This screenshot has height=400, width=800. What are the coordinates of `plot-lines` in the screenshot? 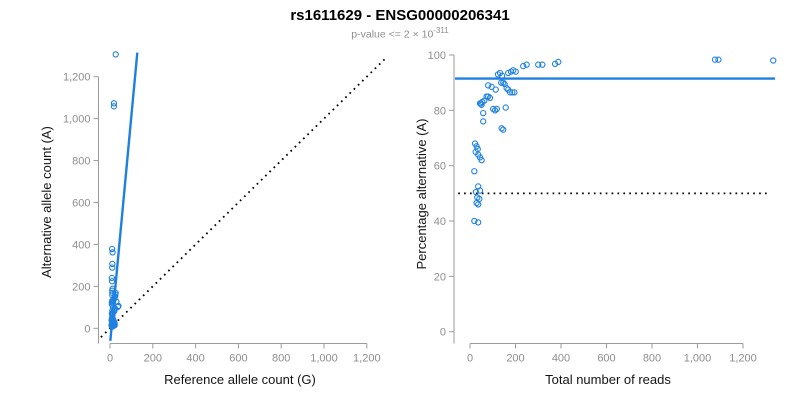 It's located at (615, 136).